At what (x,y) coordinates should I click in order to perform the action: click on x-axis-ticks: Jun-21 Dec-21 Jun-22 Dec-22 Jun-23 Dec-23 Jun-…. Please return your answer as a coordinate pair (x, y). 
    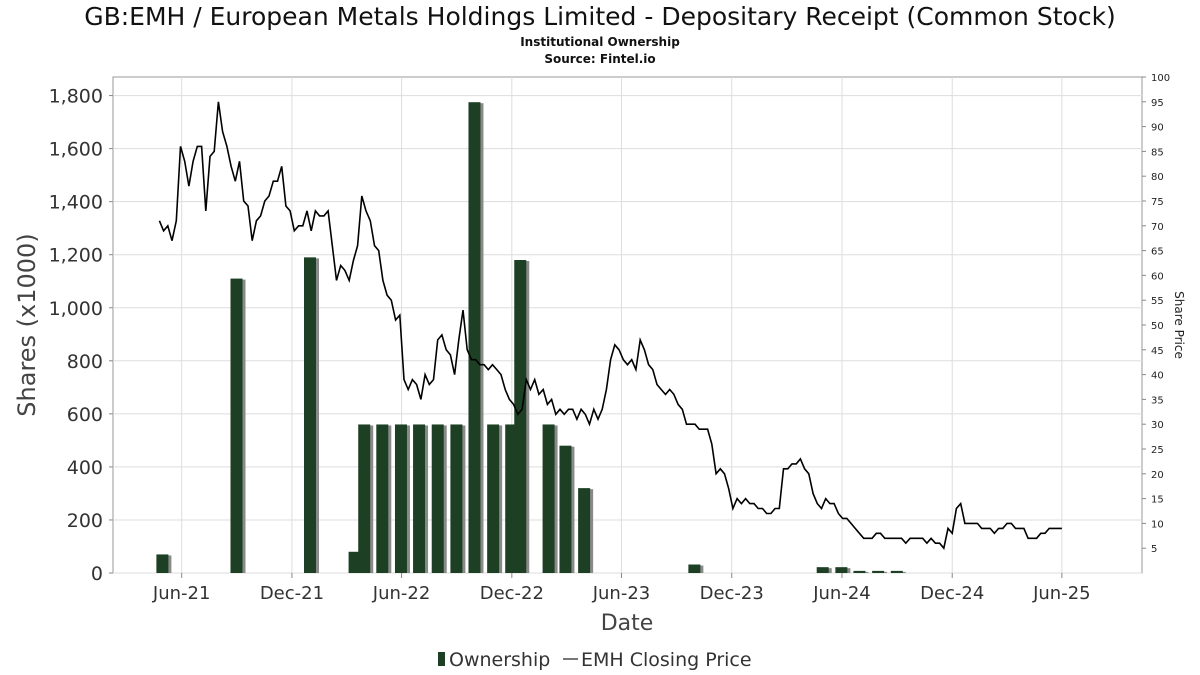
    Looking at the image, I should click on (621, 588).